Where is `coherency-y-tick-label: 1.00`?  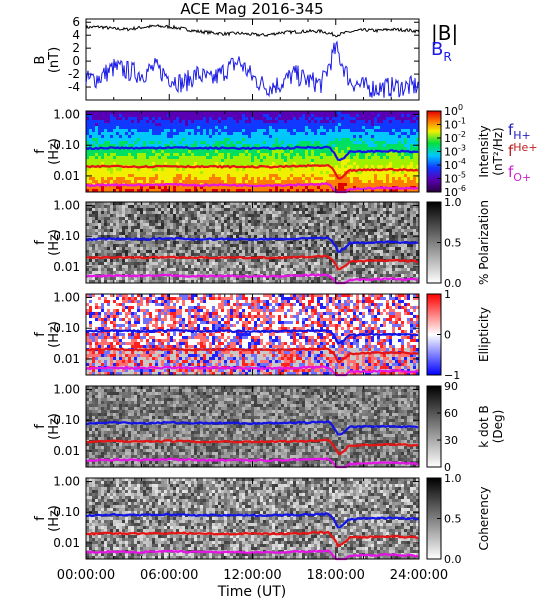 coherency-y-tick-label: 1.00 is located at coordinates (66, 482).